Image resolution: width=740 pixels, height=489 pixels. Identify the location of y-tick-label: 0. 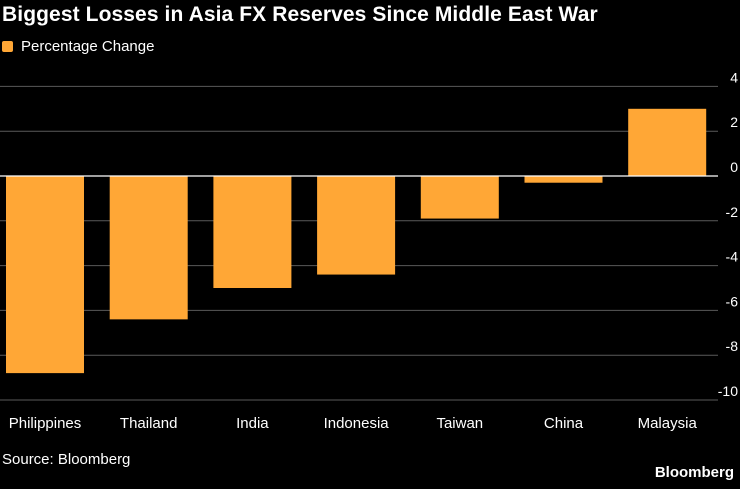
(734, 167).